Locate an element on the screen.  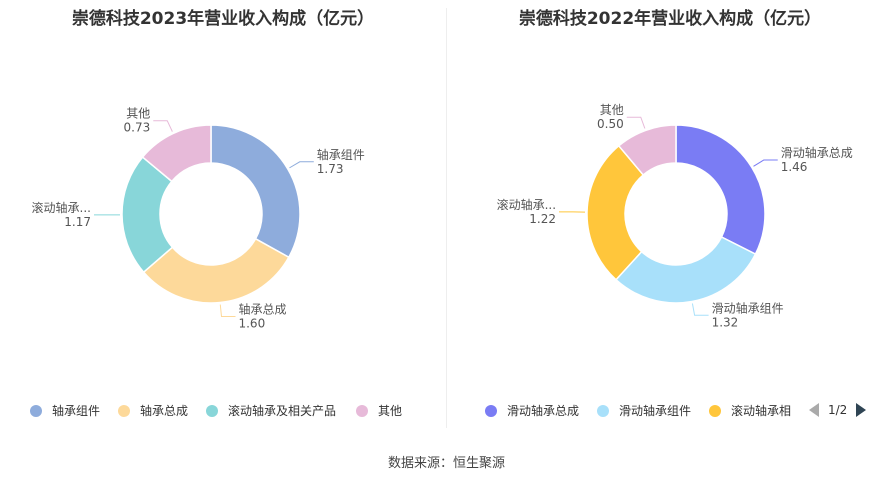
legend-item: 滑动轴承组件 is located at coordinates (644, 410).